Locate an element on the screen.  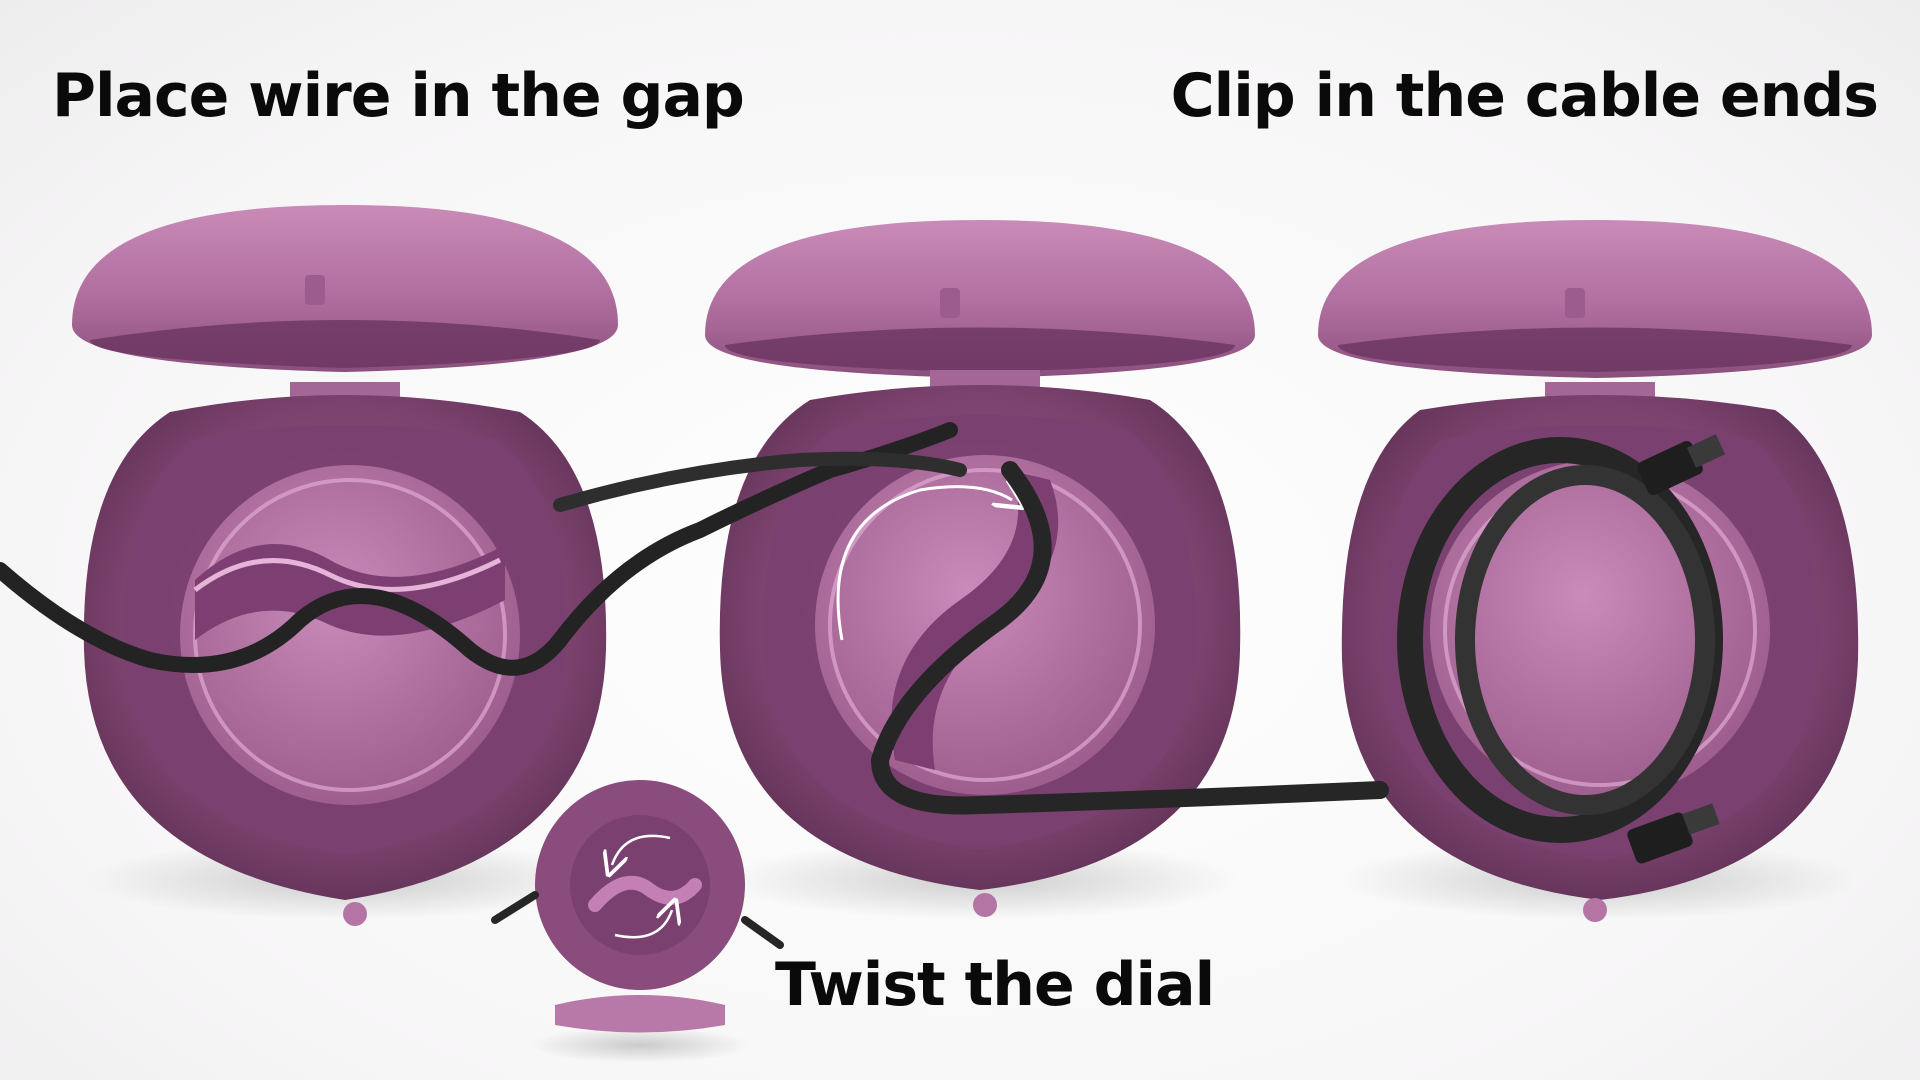
step2-caption: Twist the dial is located at coordinates (995, 985).